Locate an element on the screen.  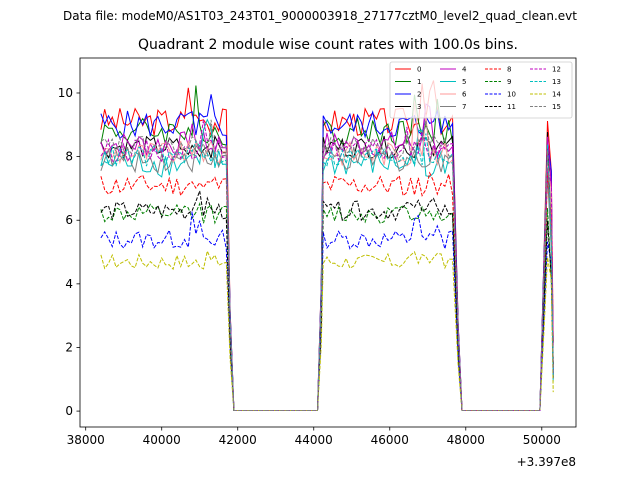
legend-label-6: 6 is located at coordinates (464, 95).